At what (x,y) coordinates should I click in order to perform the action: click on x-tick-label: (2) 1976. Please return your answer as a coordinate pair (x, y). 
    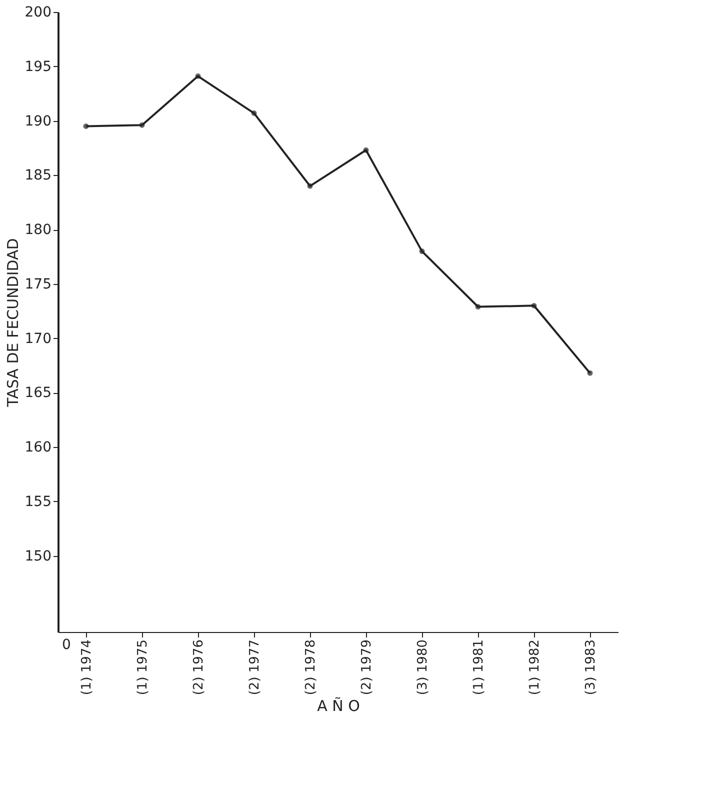
    Looking at the image, I should click on (199, 668).